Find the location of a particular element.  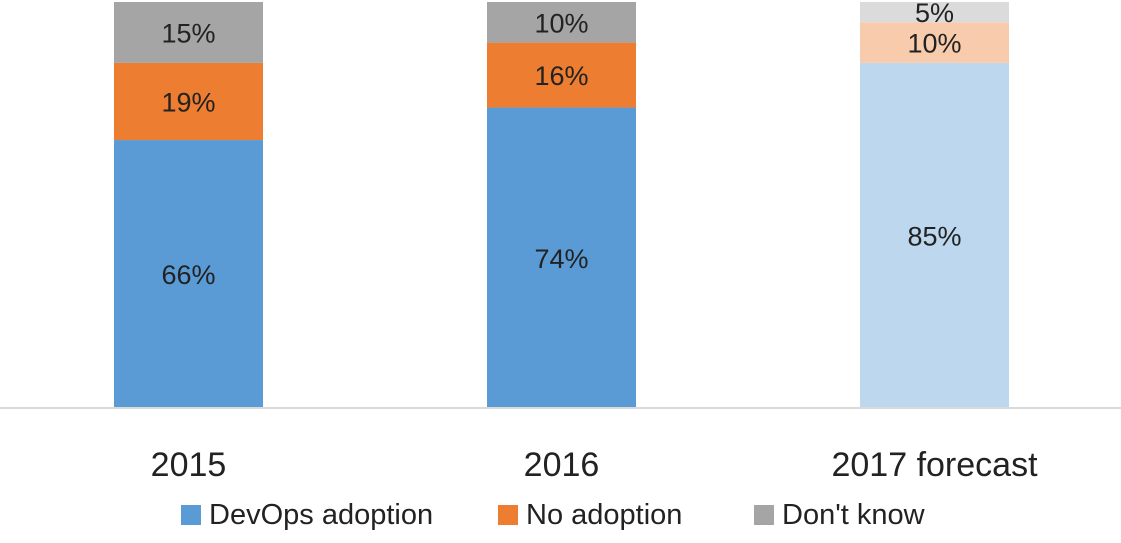

bar-2015-don-t-know is located at coordinates (188, 32).